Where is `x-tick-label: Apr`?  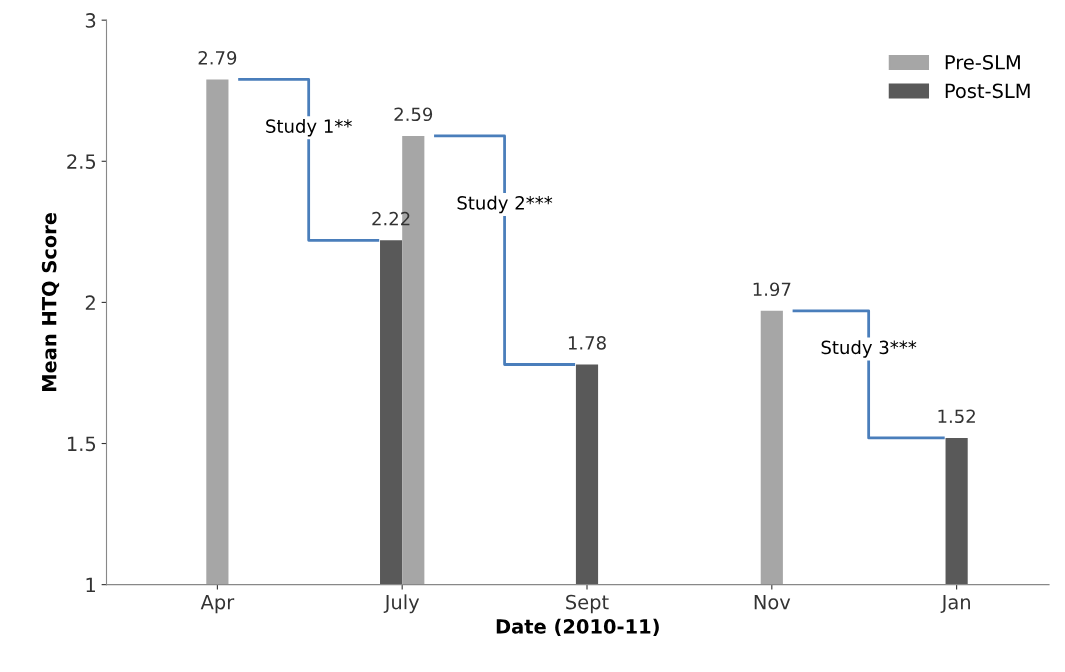
x-tick-label: Apr is located at coordinates (217, 604).